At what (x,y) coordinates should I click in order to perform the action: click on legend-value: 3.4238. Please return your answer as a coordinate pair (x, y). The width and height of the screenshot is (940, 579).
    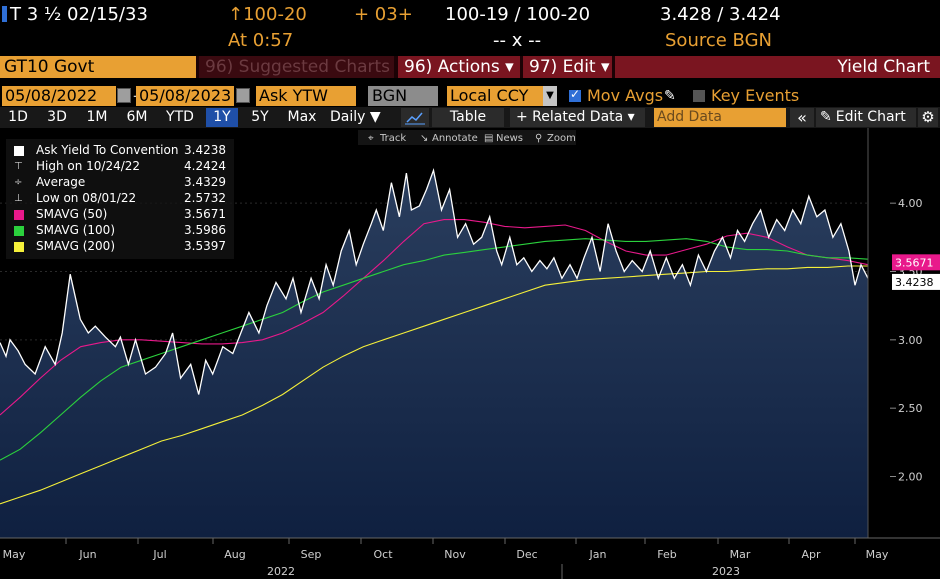
    Looking at the image, I should click on (205, 150).